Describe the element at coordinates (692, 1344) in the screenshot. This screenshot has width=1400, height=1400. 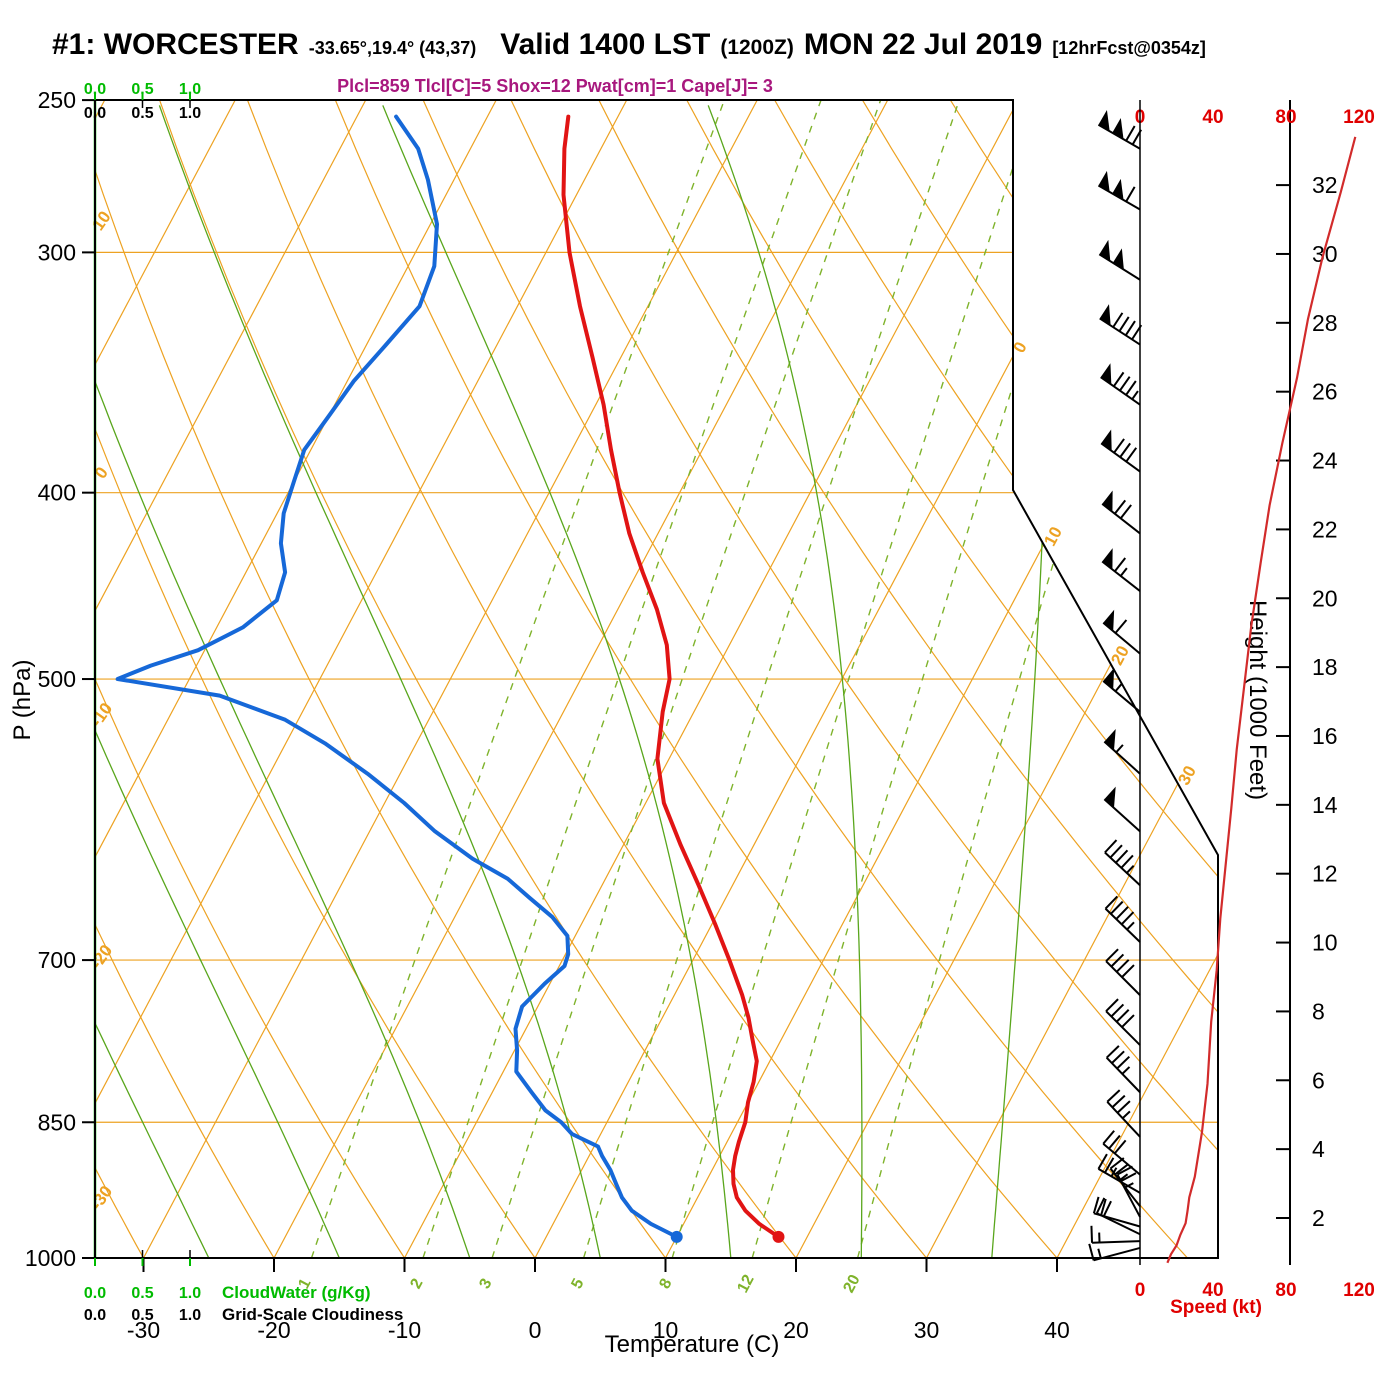
I see `temp-axis-title: Temperature (C)` at that location.